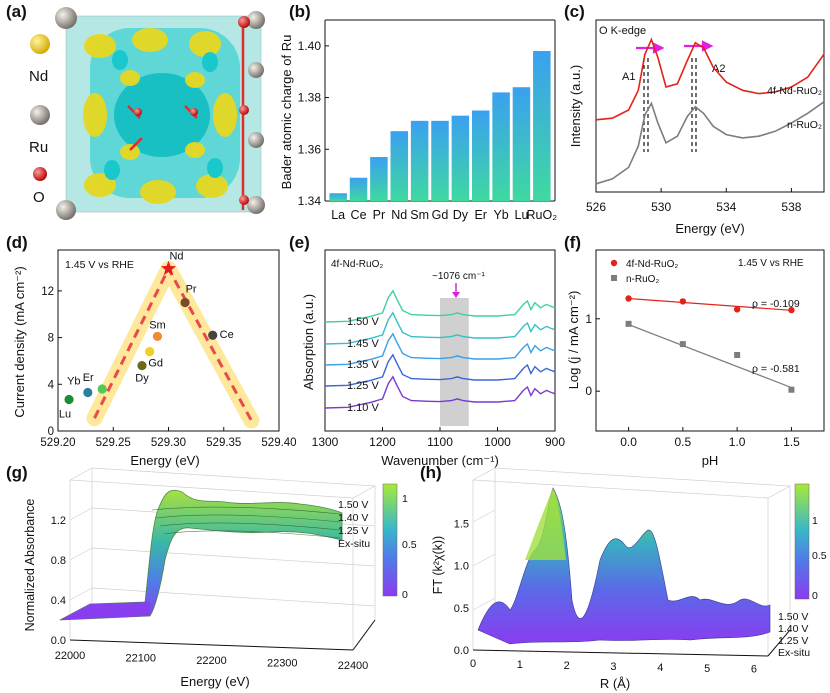  Describe the element at coordinates (379, 179) in the screenshot. I see `bar-pr` at that location.